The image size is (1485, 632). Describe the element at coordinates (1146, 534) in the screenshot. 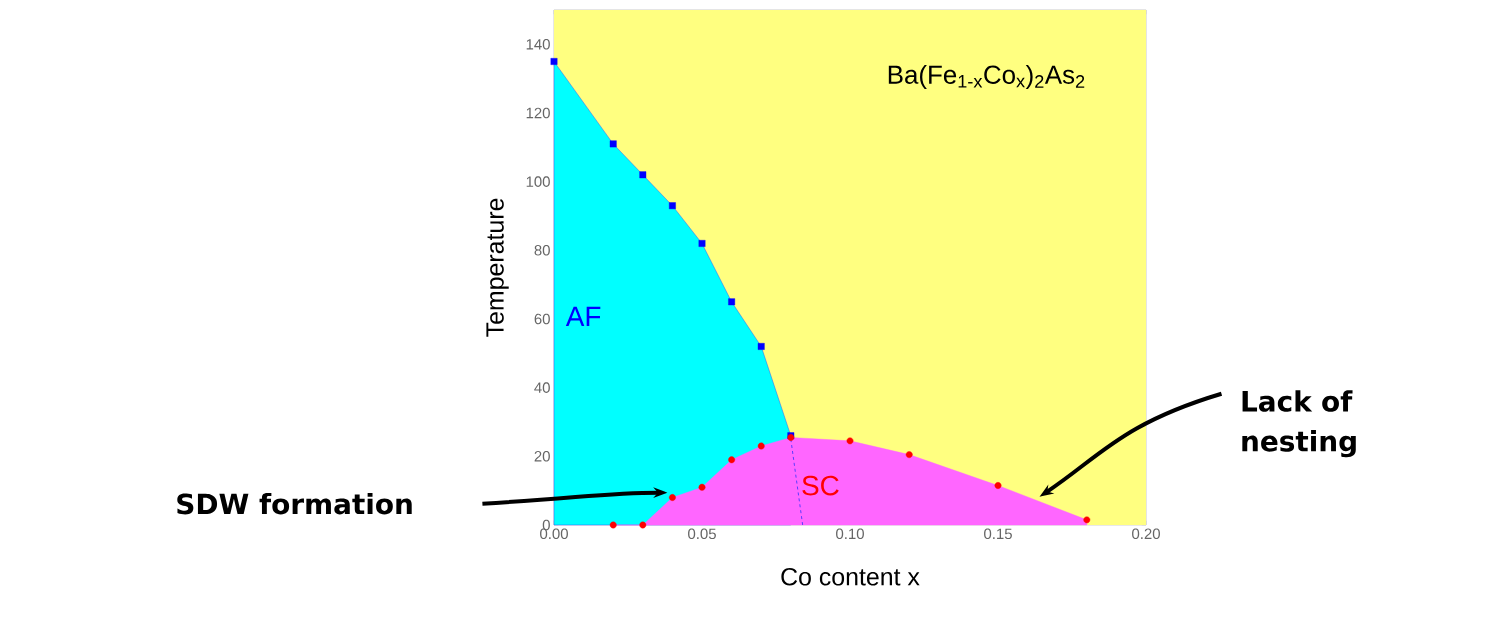

I see `x-tick-label: 0.20` at that location.